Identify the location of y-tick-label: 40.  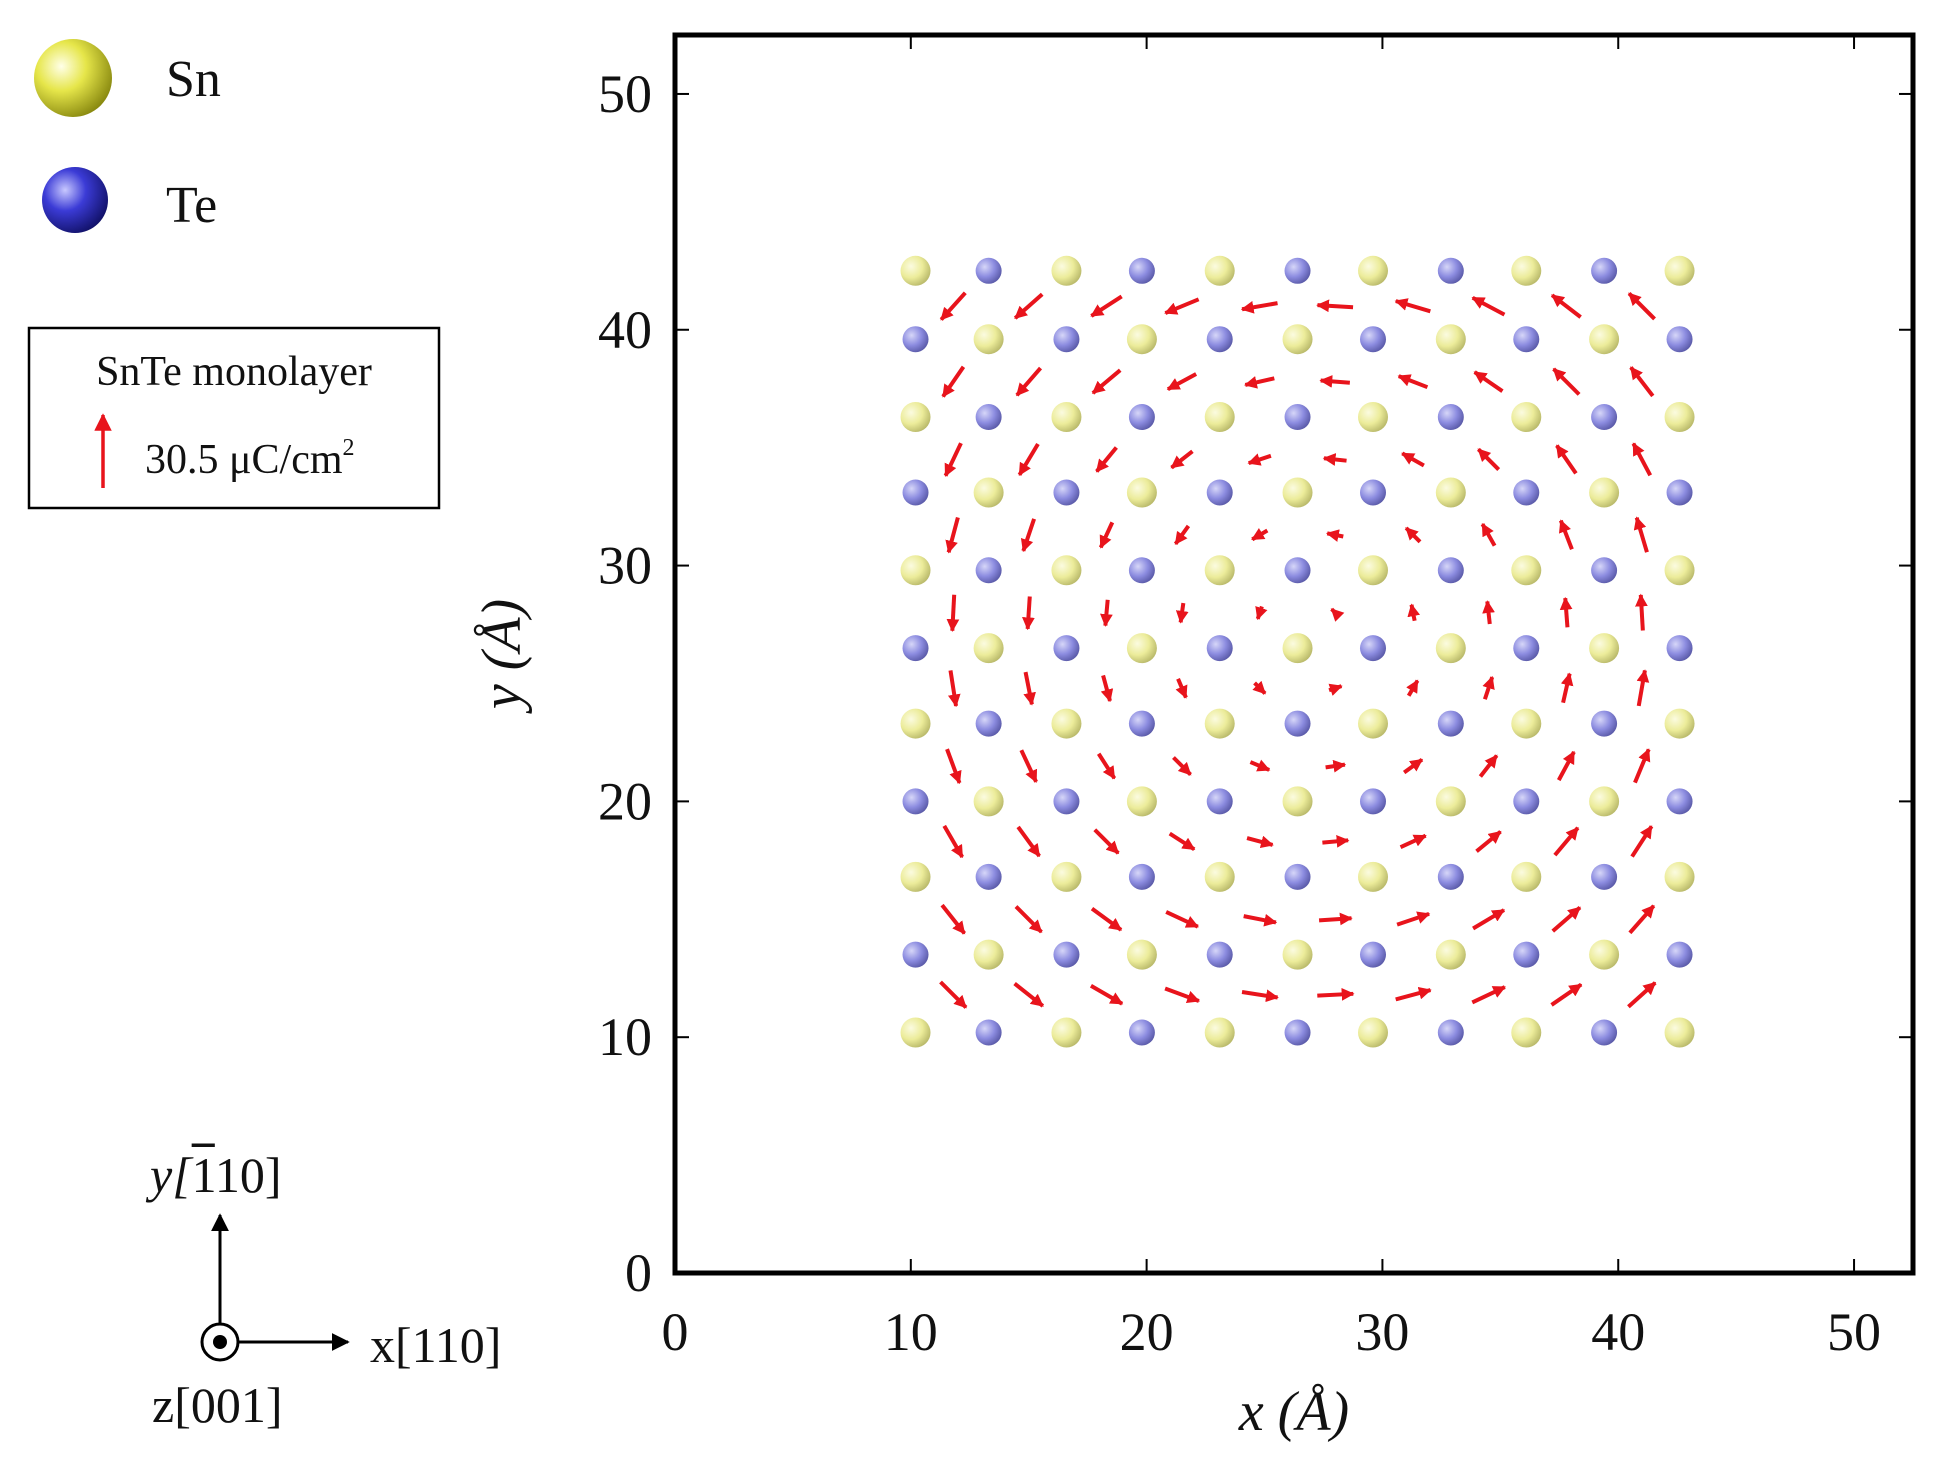
(625, 330).